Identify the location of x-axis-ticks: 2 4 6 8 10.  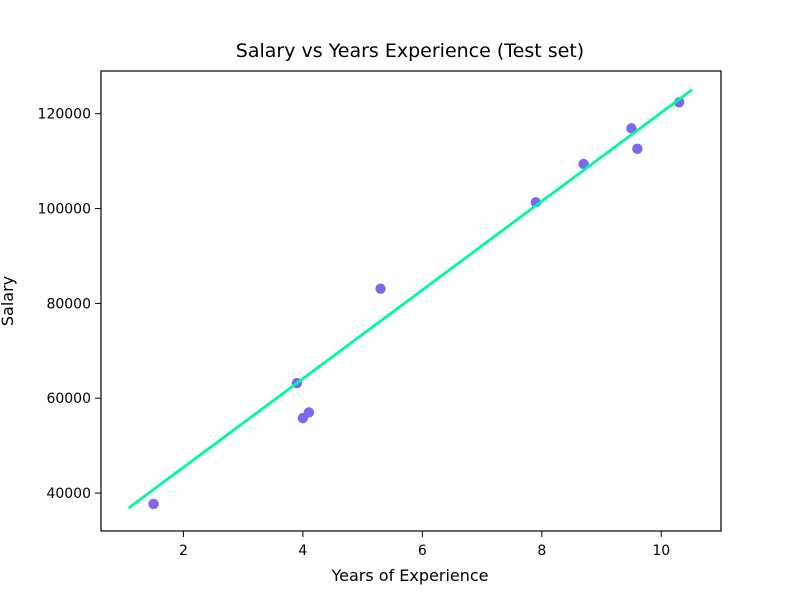
(424, 545).